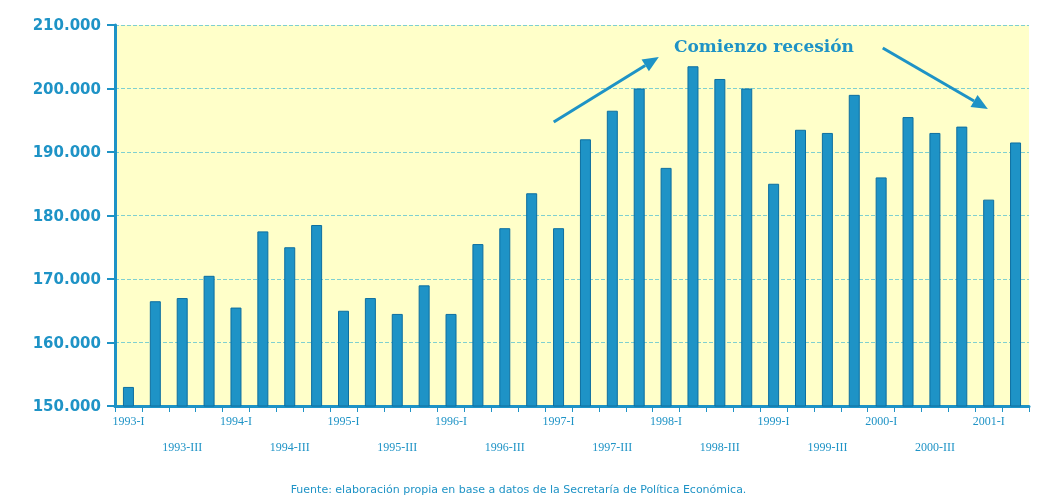  Describe the element at coordinates (66, 25) in the screenshot. I see `y-tick-label: 210.000` at that location.